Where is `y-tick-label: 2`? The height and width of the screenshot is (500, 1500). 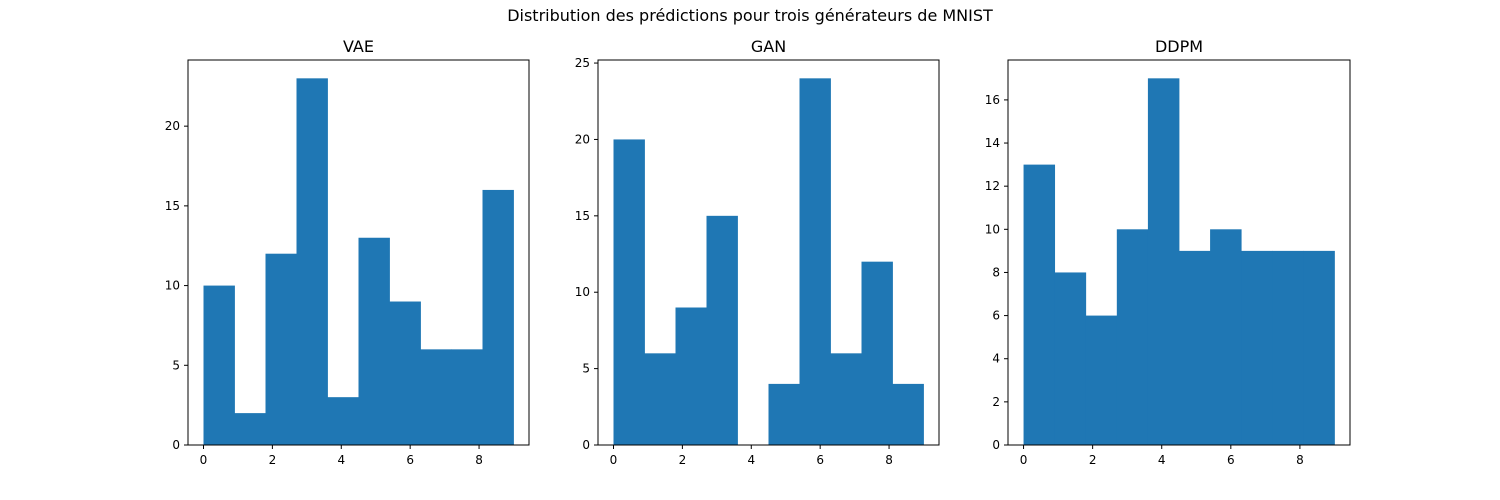 y-tick-label: 2 is located at coordinates (996, 402).